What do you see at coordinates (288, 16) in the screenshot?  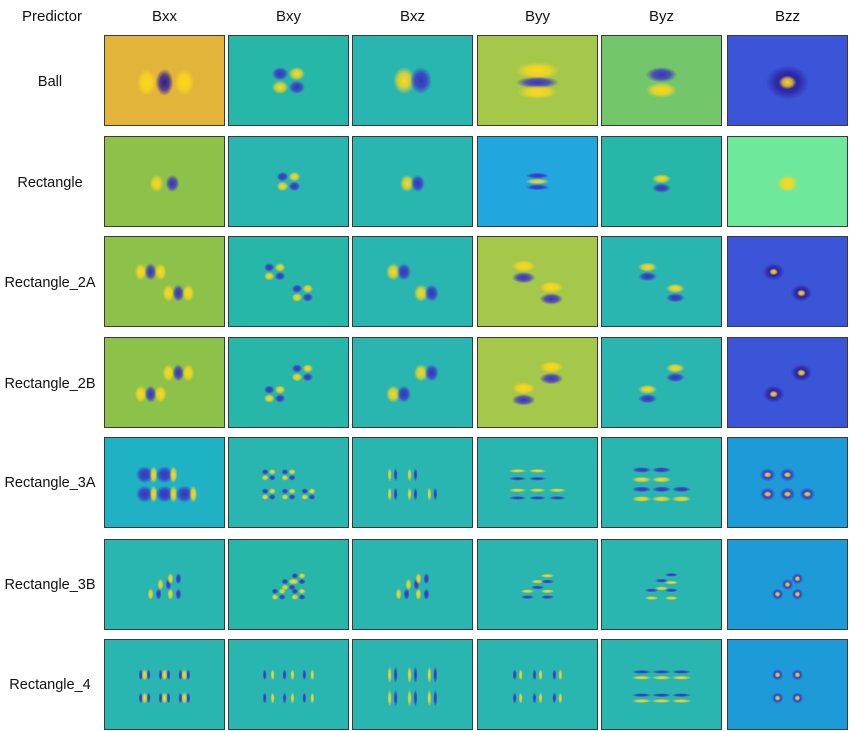 I see `header-bxy: Bxy` at bounding box center [288, 16].